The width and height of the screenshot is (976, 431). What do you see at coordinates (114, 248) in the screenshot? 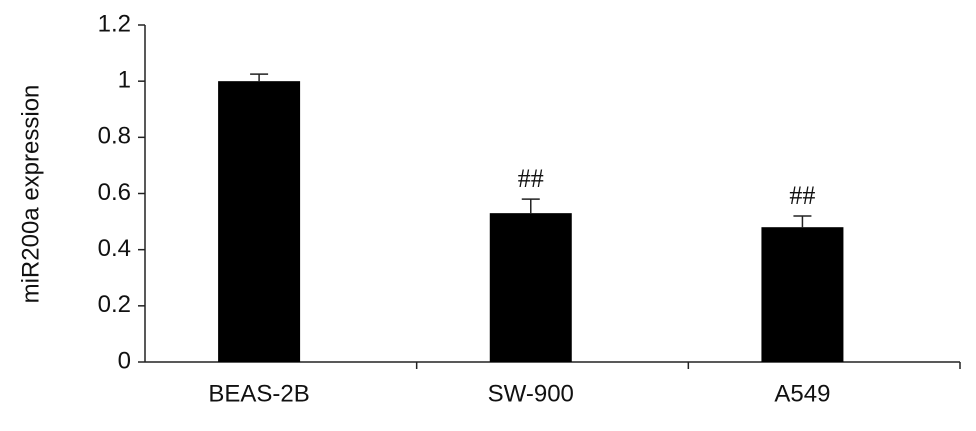
I see `y-tick-label: 0.4` at bounding box center [114, 248].